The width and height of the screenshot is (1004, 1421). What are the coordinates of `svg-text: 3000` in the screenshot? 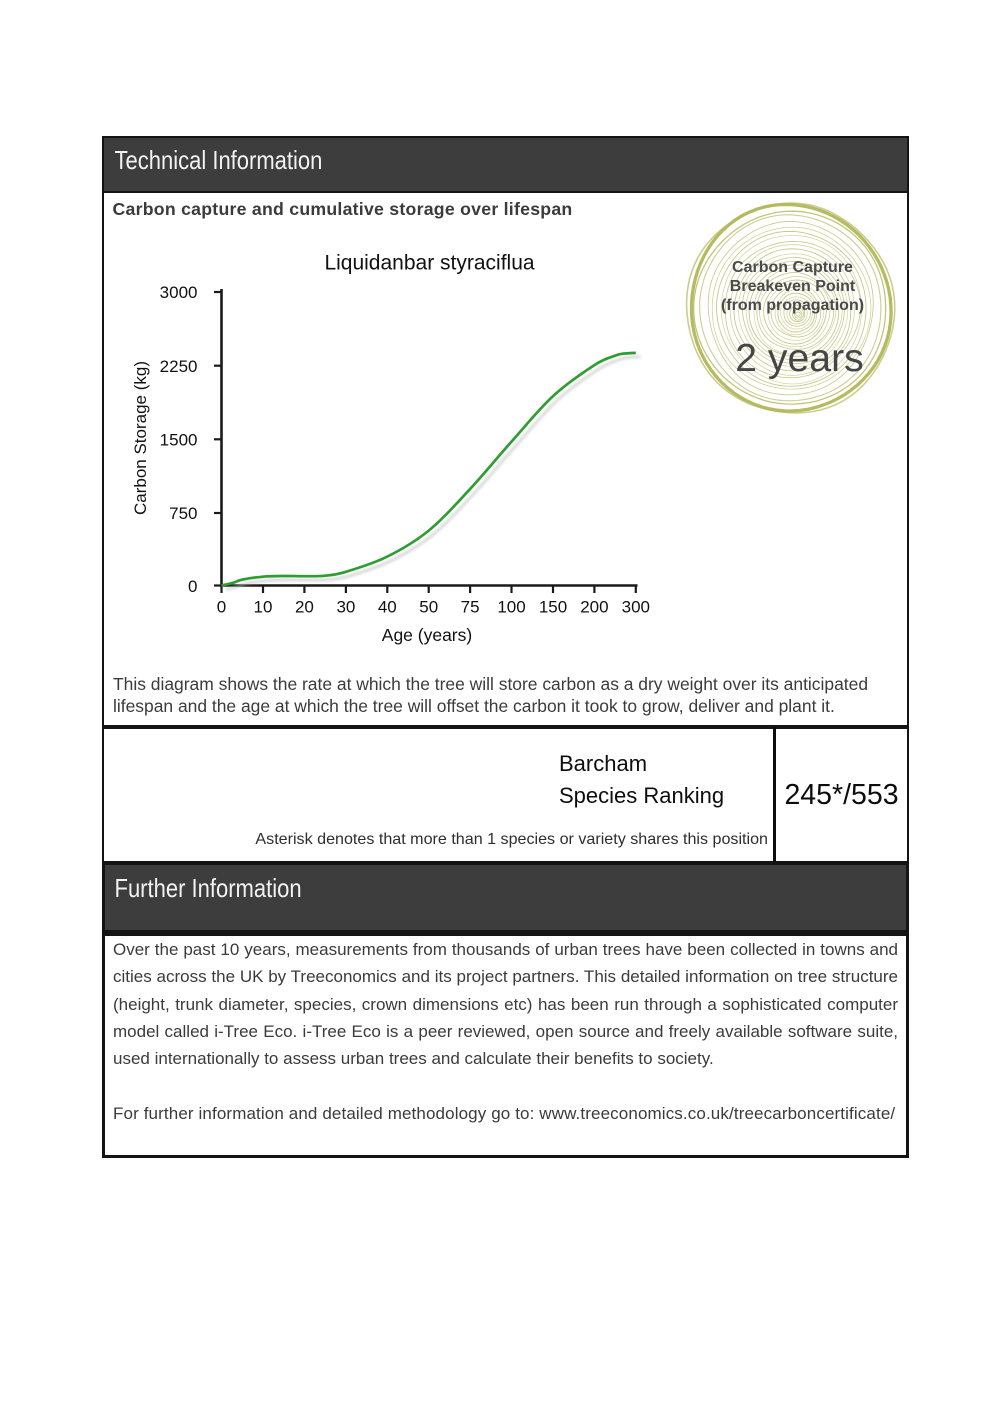 It's located at (179, 292).